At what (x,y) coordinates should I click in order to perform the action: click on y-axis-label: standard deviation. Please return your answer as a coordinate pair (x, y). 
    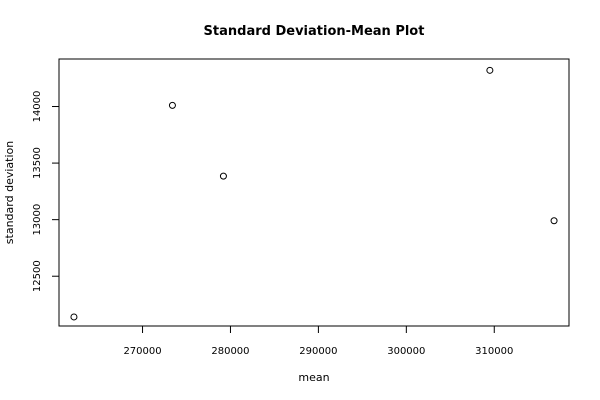
    Looking at the image, I should click on (9, 192).